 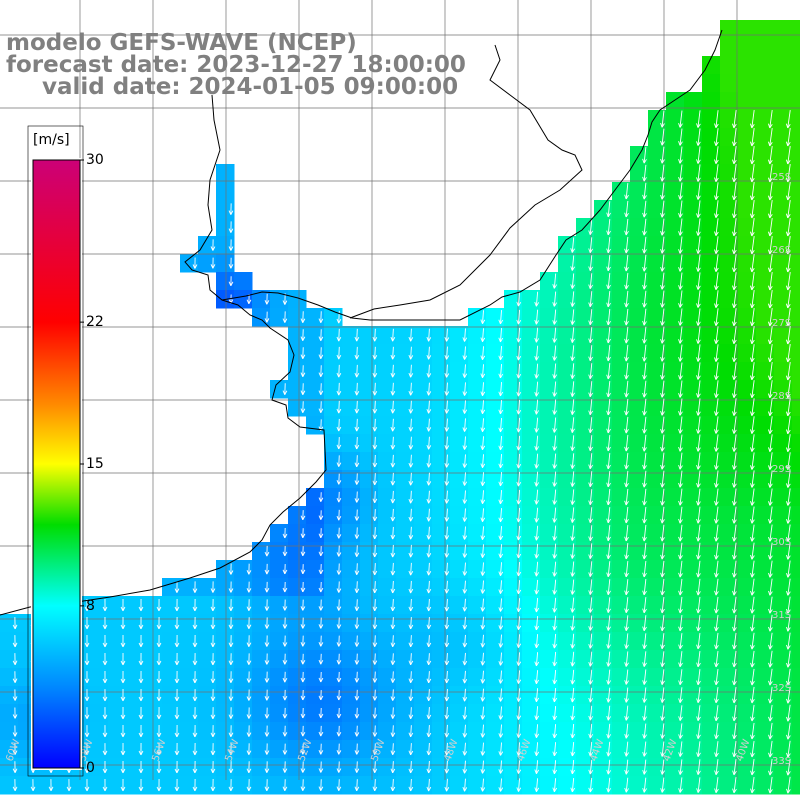 I want to click on colorbar-tick-30: 30, so click(x=95, y=160).